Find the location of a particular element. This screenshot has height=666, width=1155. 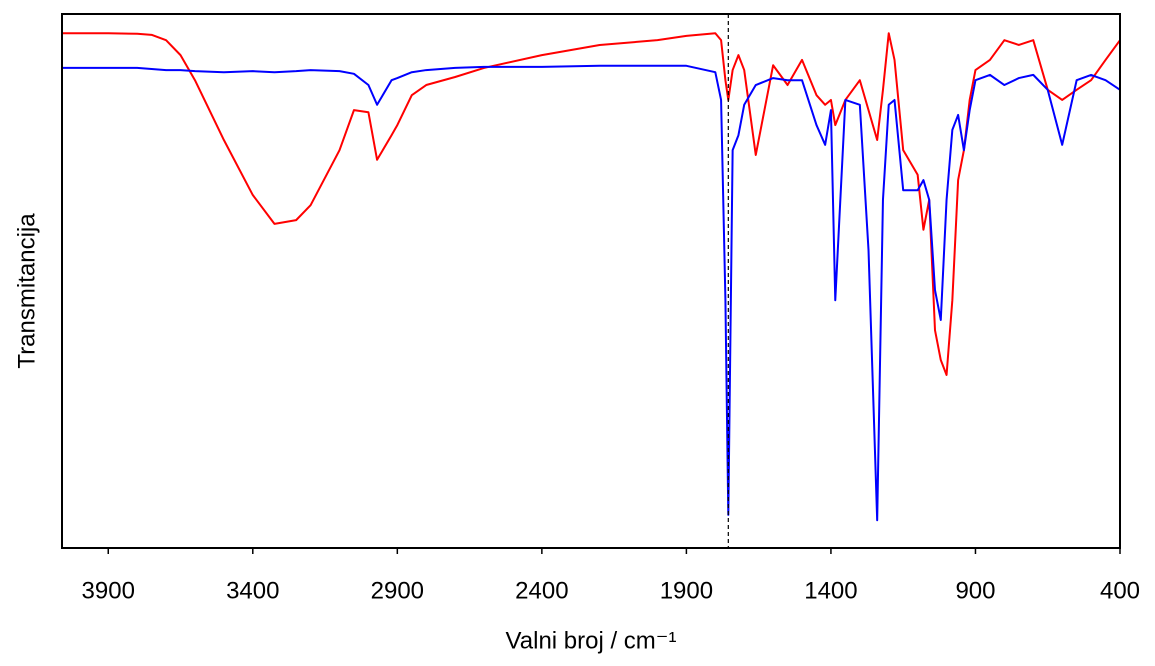

x-tick-label: 1400 is located at coordinates (830, 590).